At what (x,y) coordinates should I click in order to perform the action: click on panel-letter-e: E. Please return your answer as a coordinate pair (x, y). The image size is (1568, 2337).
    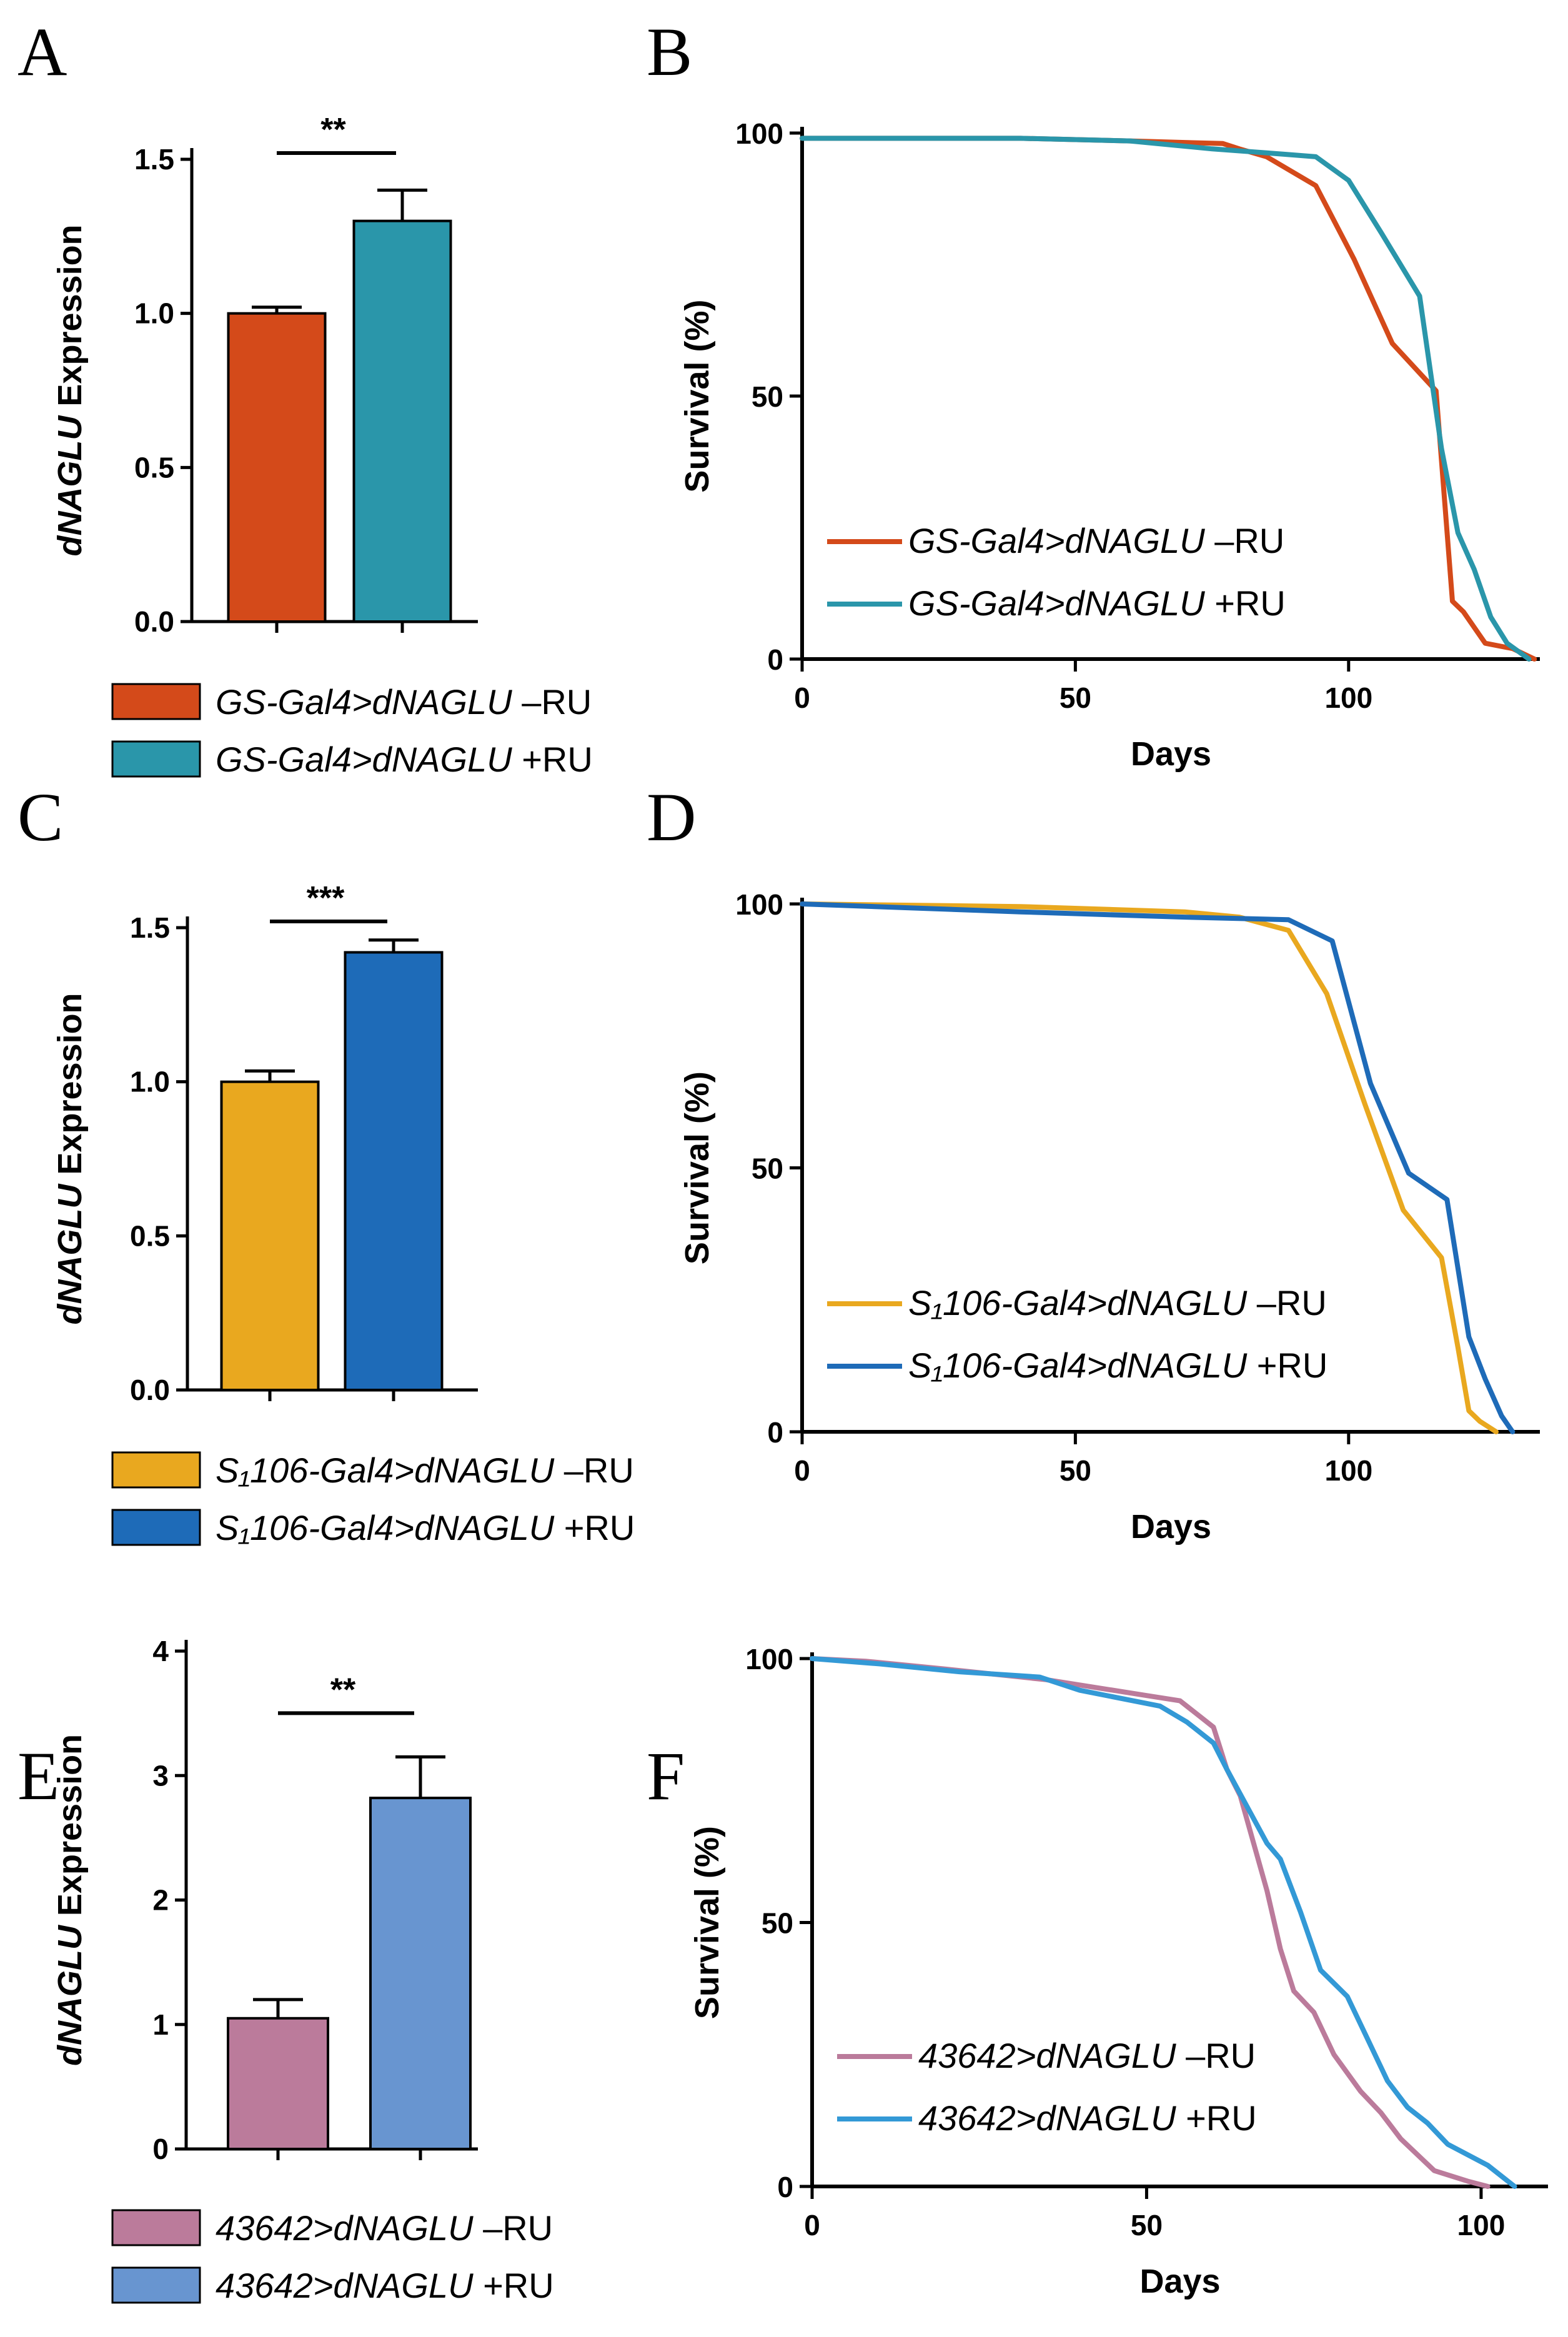
    Looking at the image, I should click on (38, 1776).